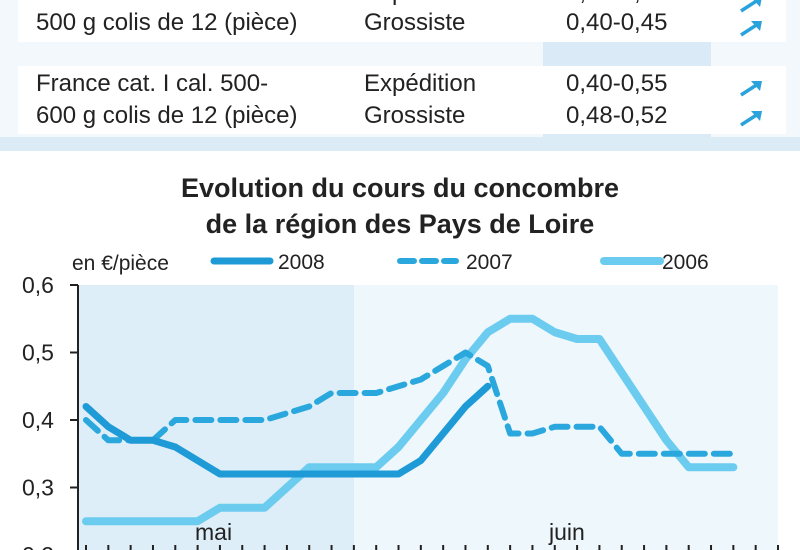 This screenshot has height=550, width=800. I want to click on chart-title-line: Evolution du cours du concombre, so click(400, 188).